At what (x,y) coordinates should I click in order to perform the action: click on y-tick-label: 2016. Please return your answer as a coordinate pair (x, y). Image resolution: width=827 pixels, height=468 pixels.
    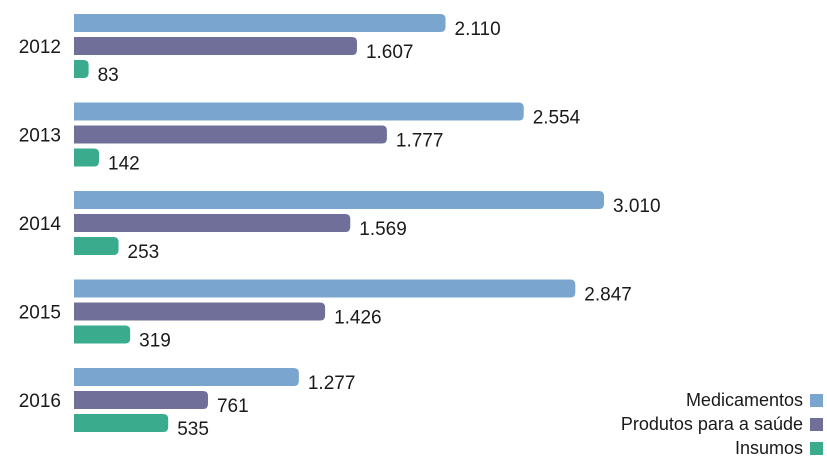
    Looking at the image, I should click on (40, 401).